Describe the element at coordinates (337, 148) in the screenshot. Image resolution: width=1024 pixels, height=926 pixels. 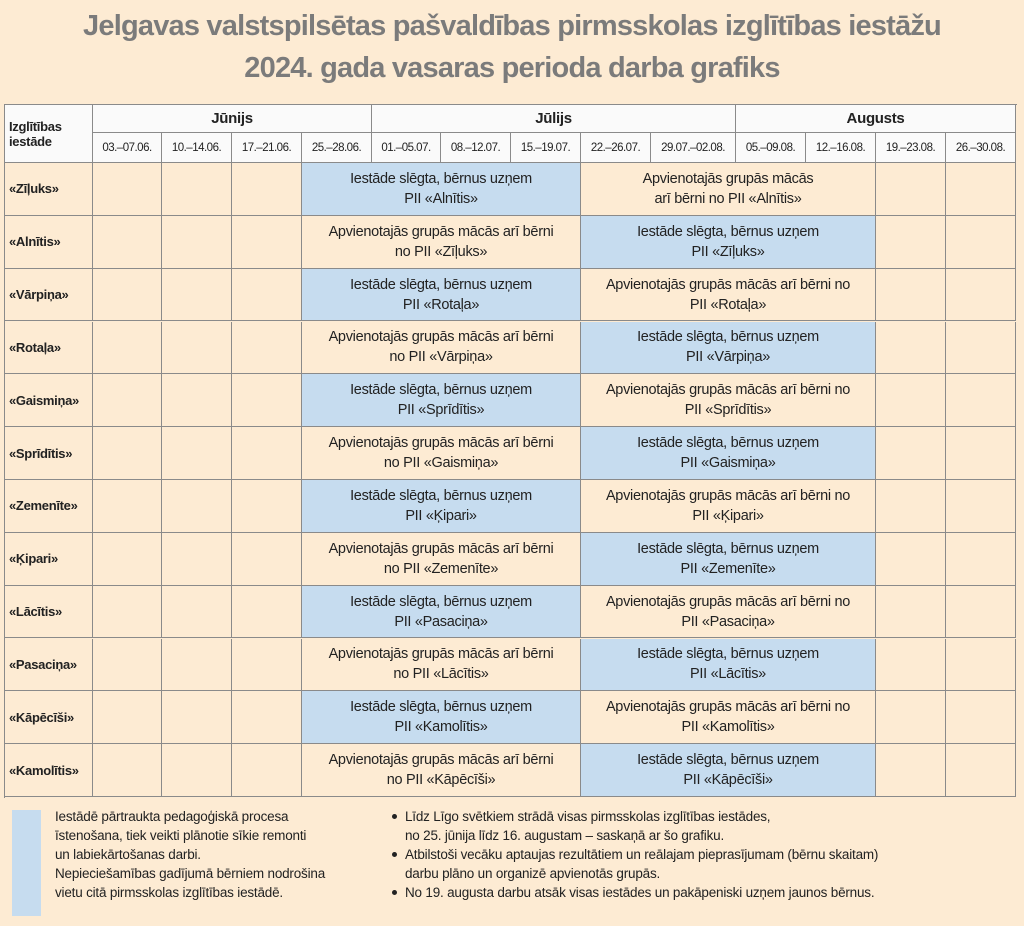
I see `week-header: 25.–28.06.` at that location.